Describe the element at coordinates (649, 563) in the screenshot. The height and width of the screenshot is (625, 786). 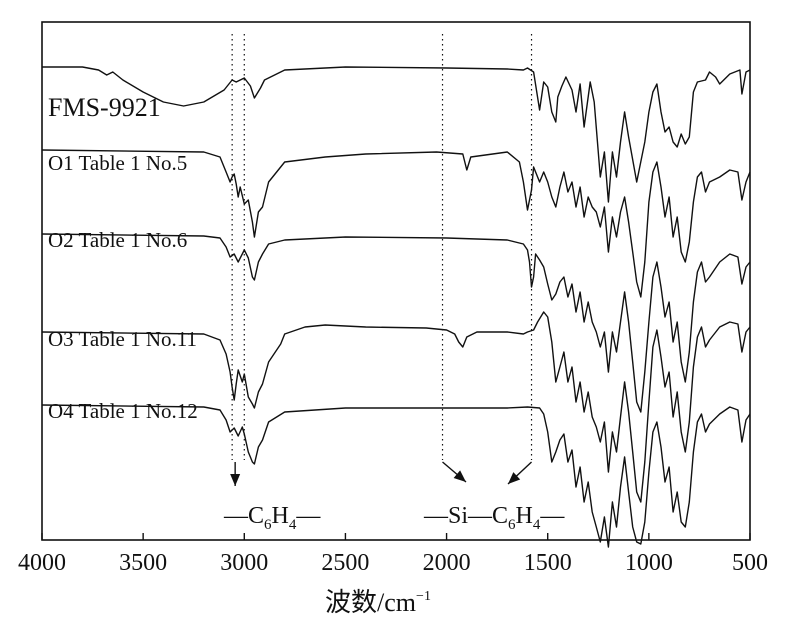
I see `x-tick-label-1000: 1000` at that location.